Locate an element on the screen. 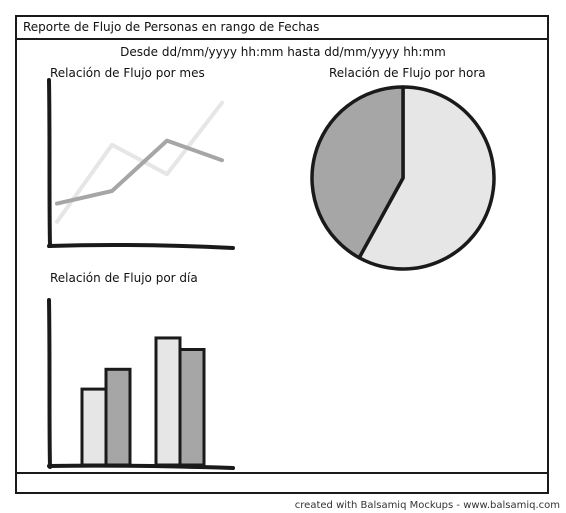 Image resolution: width=566 pixels, height=513 pixels. monthly-x-axis is located at coordinates (141, 246).